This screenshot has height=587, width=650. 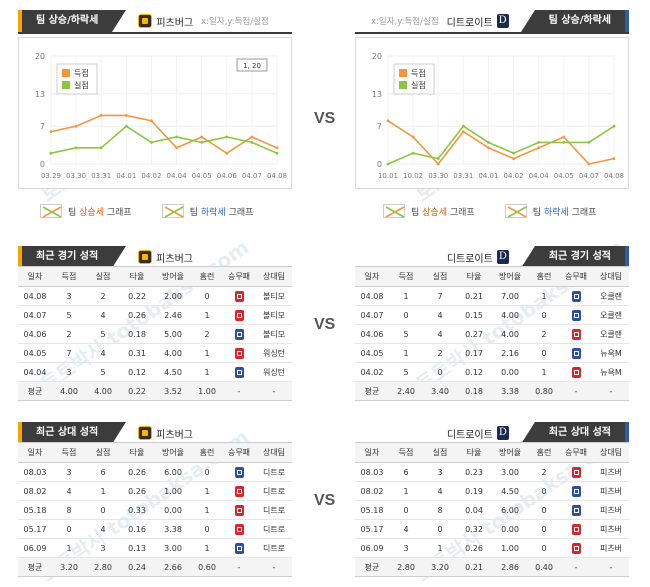 What do you see at coordinates (137, 296) in the screenshot?
I see `table-cell: 0.22` at bounding box center [137, 296].